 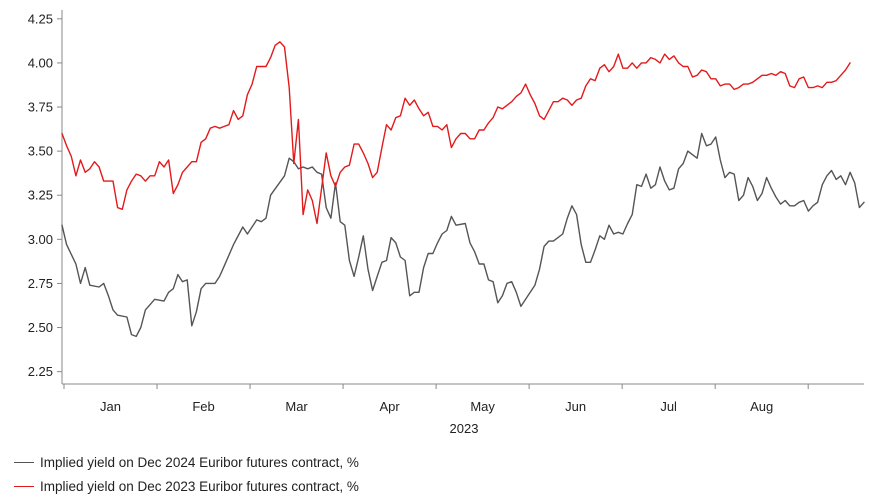 I want to click on x-tick-label: Jun, so click(x=575, y=406).